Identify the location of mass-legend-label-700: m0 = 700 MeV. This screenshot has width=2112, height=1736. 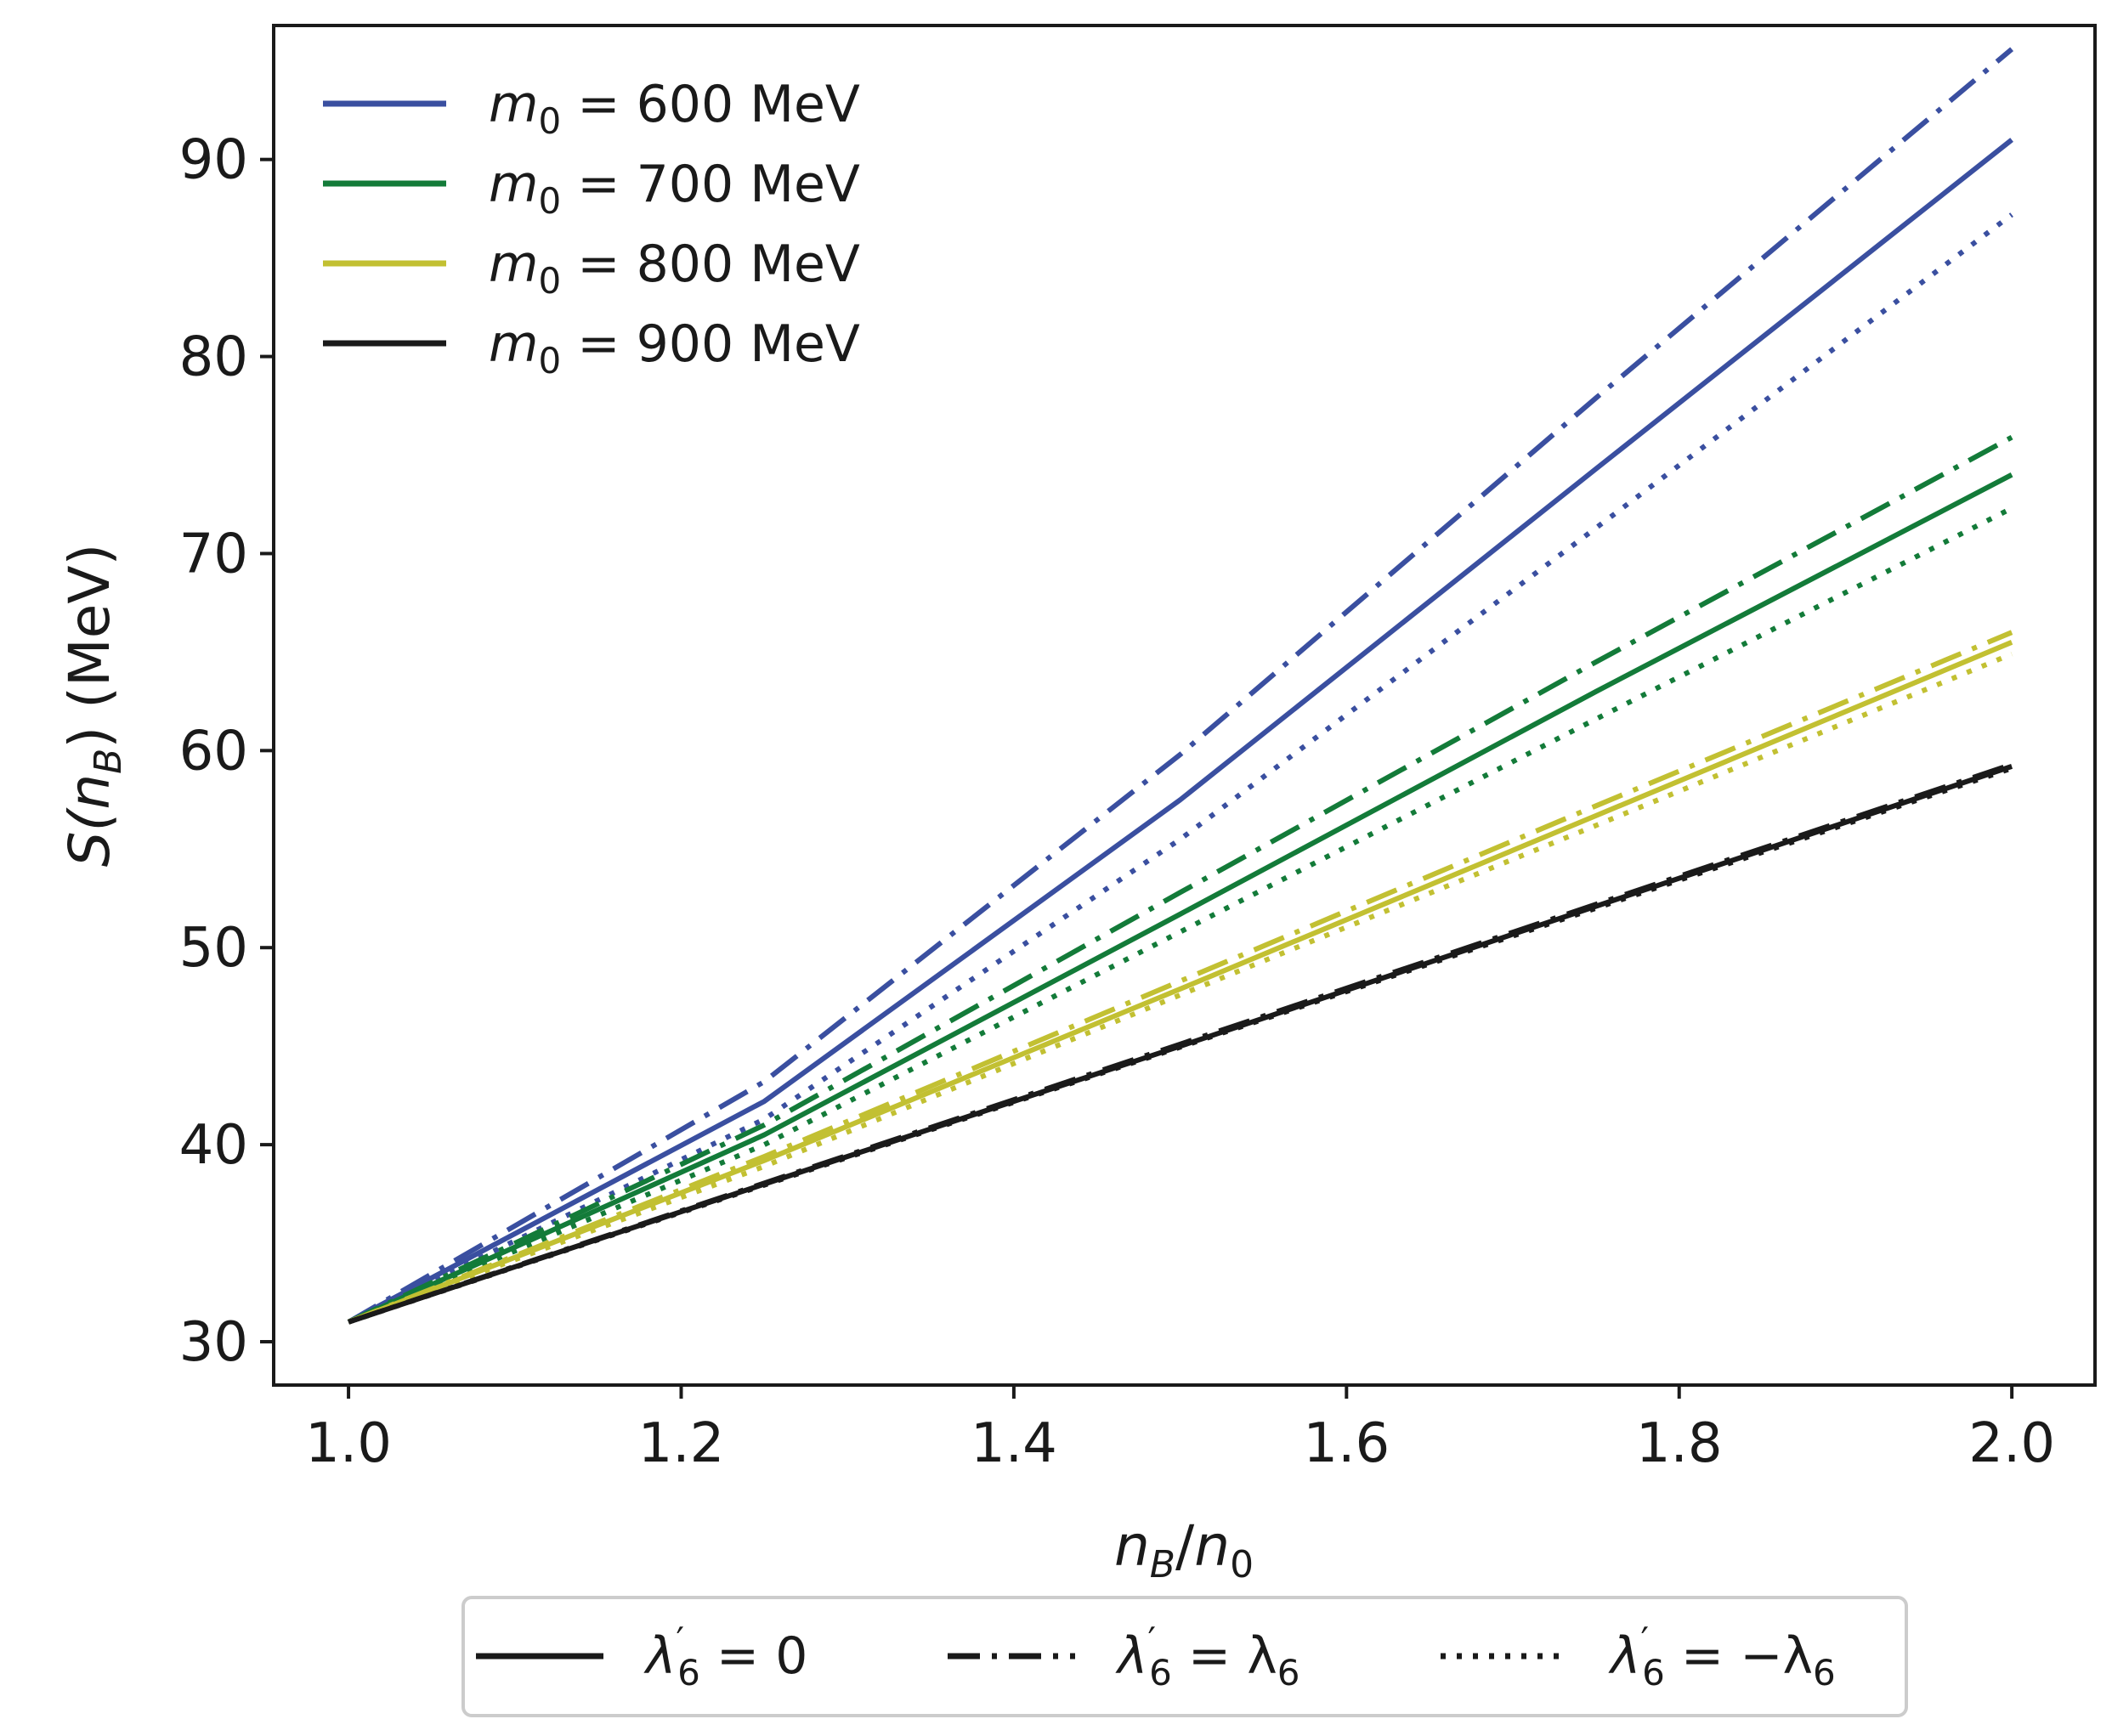
(674, 189).